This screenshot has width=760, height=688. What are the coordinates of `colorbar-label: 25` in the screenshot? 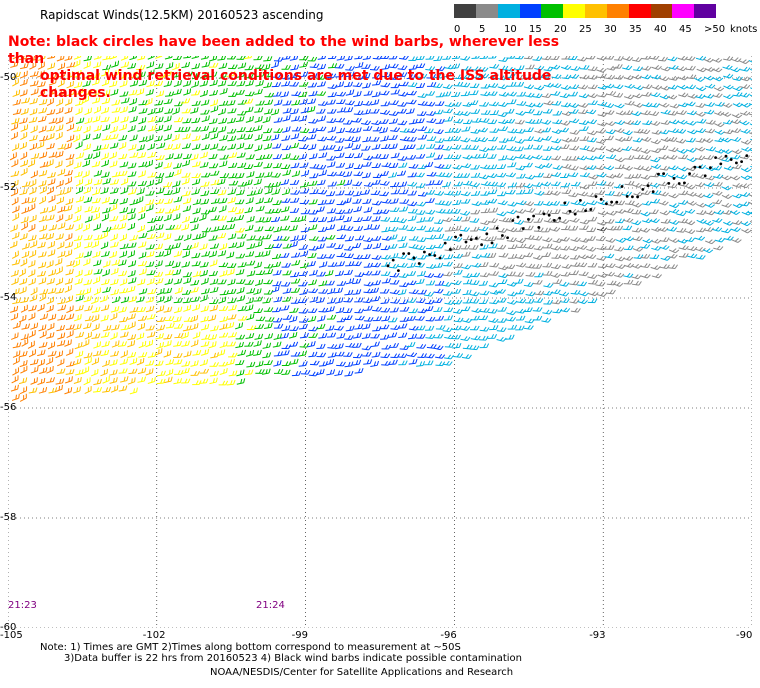 It's located at (585, 29).